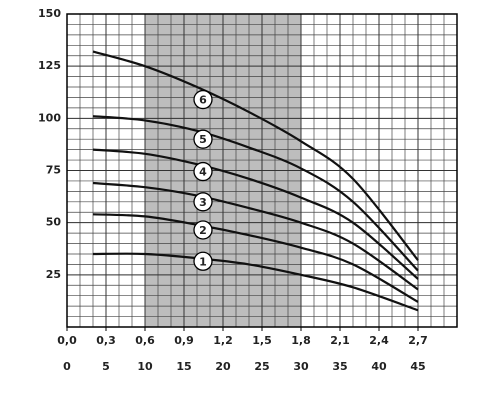  Describe the element at coordinates (49, 13) in the screenshot. I see `y-tick-label: 150` at that location.